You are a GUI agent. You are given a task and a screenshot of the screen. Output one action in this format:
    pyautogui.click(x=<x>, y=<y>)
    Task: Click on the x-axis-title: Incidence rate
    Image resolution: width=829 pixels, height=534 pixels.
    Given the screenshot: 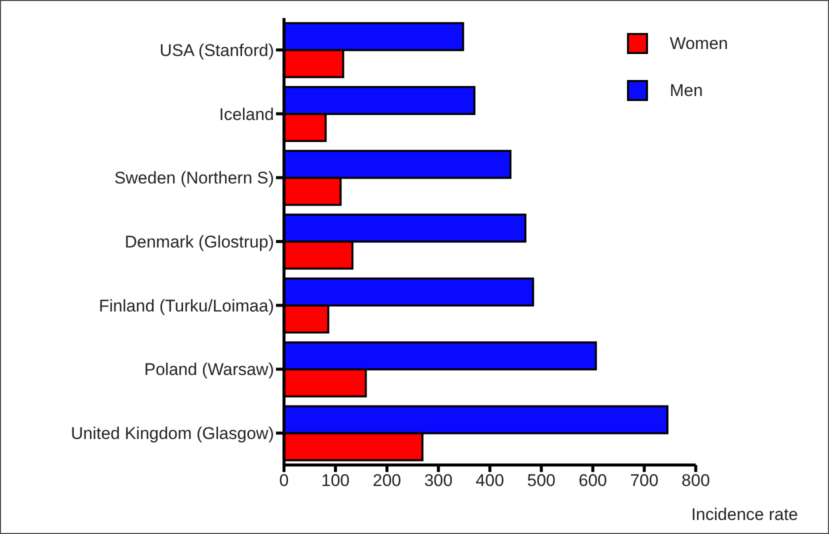 What is the action you would take?
    pyautogui.click(x=744, y=515)
    